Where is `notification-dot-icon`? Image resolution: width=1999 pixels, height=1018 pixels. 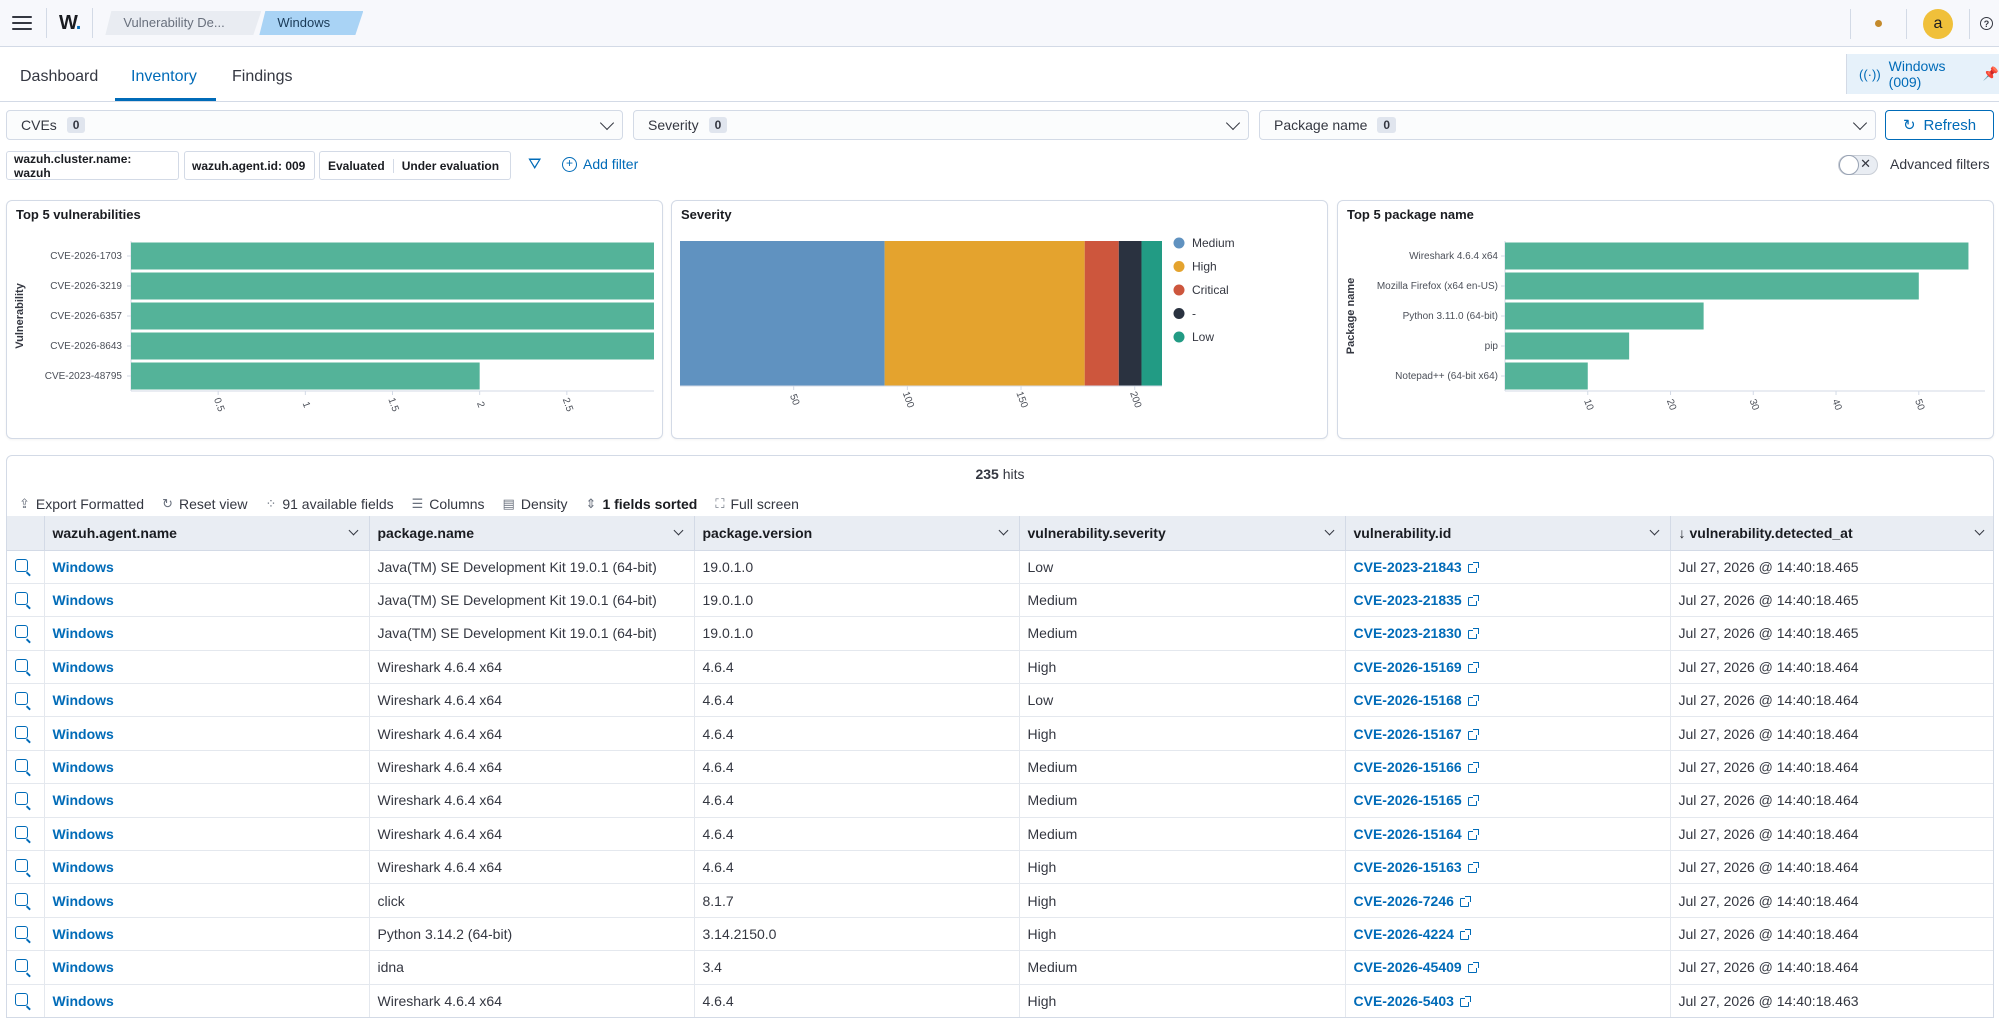
notification-dot-icon is located at coordinates (1878, 23).